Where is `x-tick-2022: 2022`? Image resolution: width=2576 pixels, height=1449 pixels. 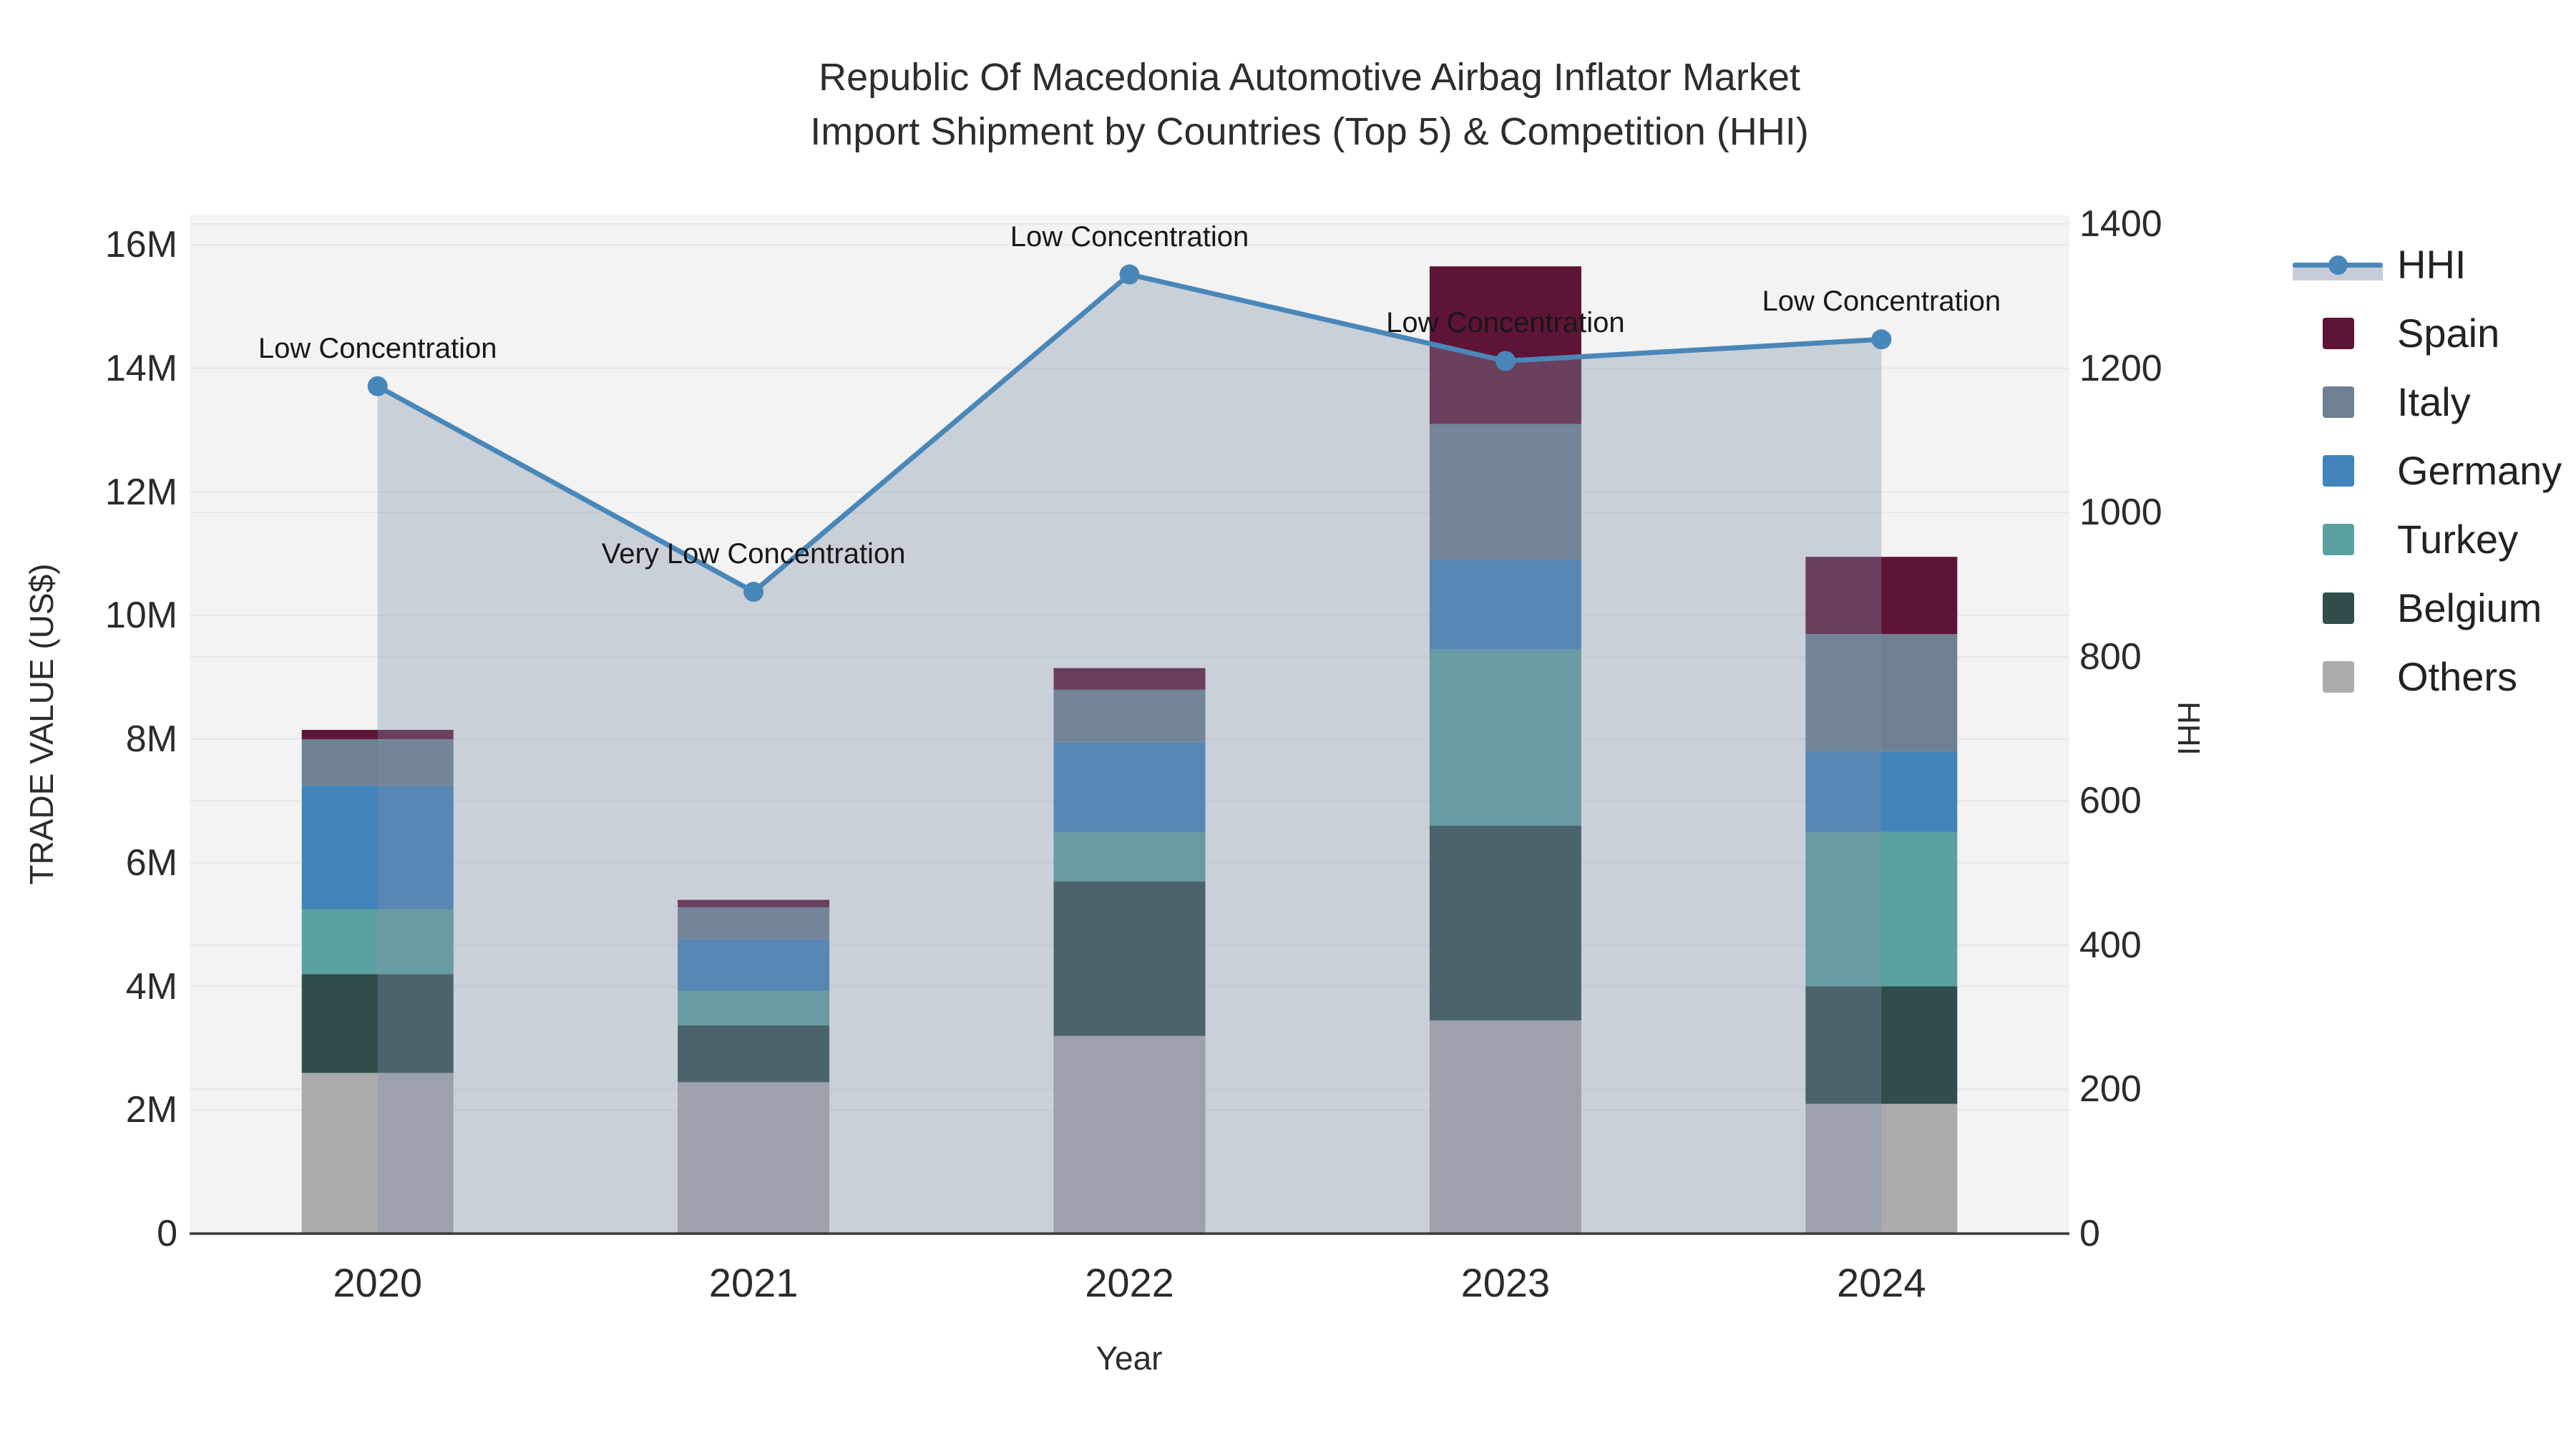
x-tick-2022: 2022 is located at coordinates (1129, 1282).